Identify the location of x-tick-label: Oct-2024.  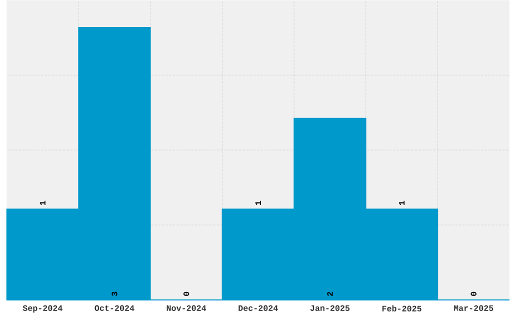
(114, 309).